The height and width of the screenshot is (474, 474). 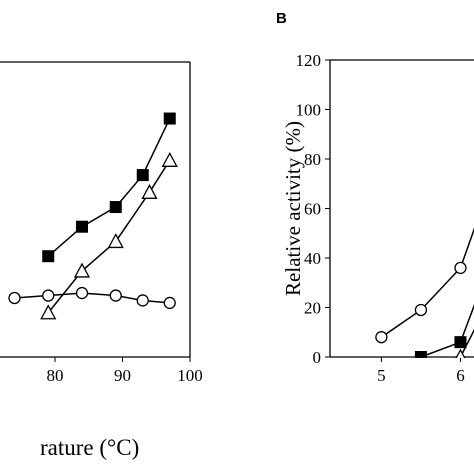 I want to click on x-tick-label: 80, so click(x=55, y=375).